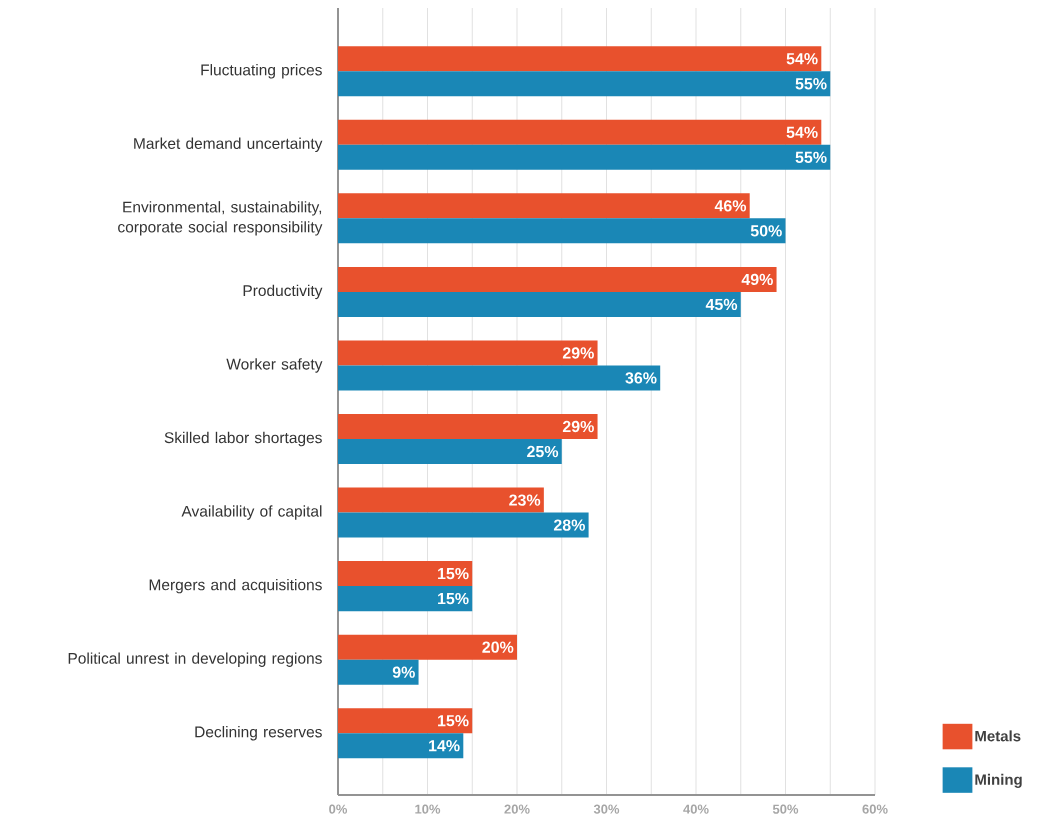 This screenshot has height=825, width=1061. Describe the element at coordinates (283, 292) in the screenshot. I see `y-tick-label: Productivity` at that location.